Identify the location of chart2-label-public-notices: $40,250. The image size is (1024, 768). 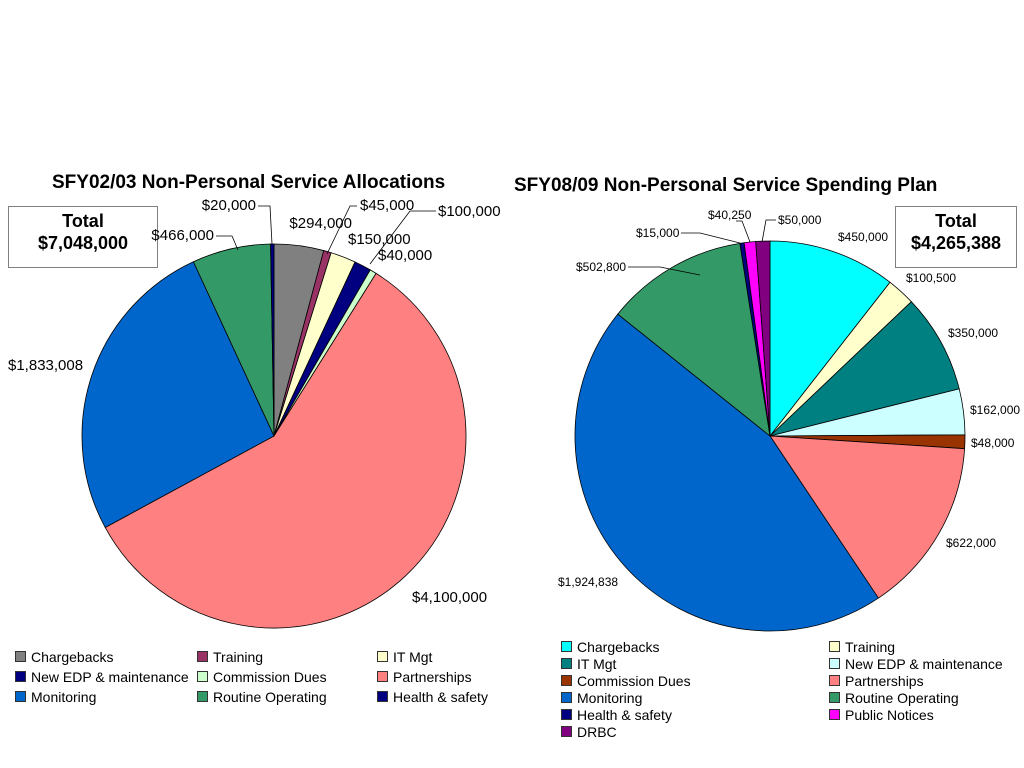
(730, 215).